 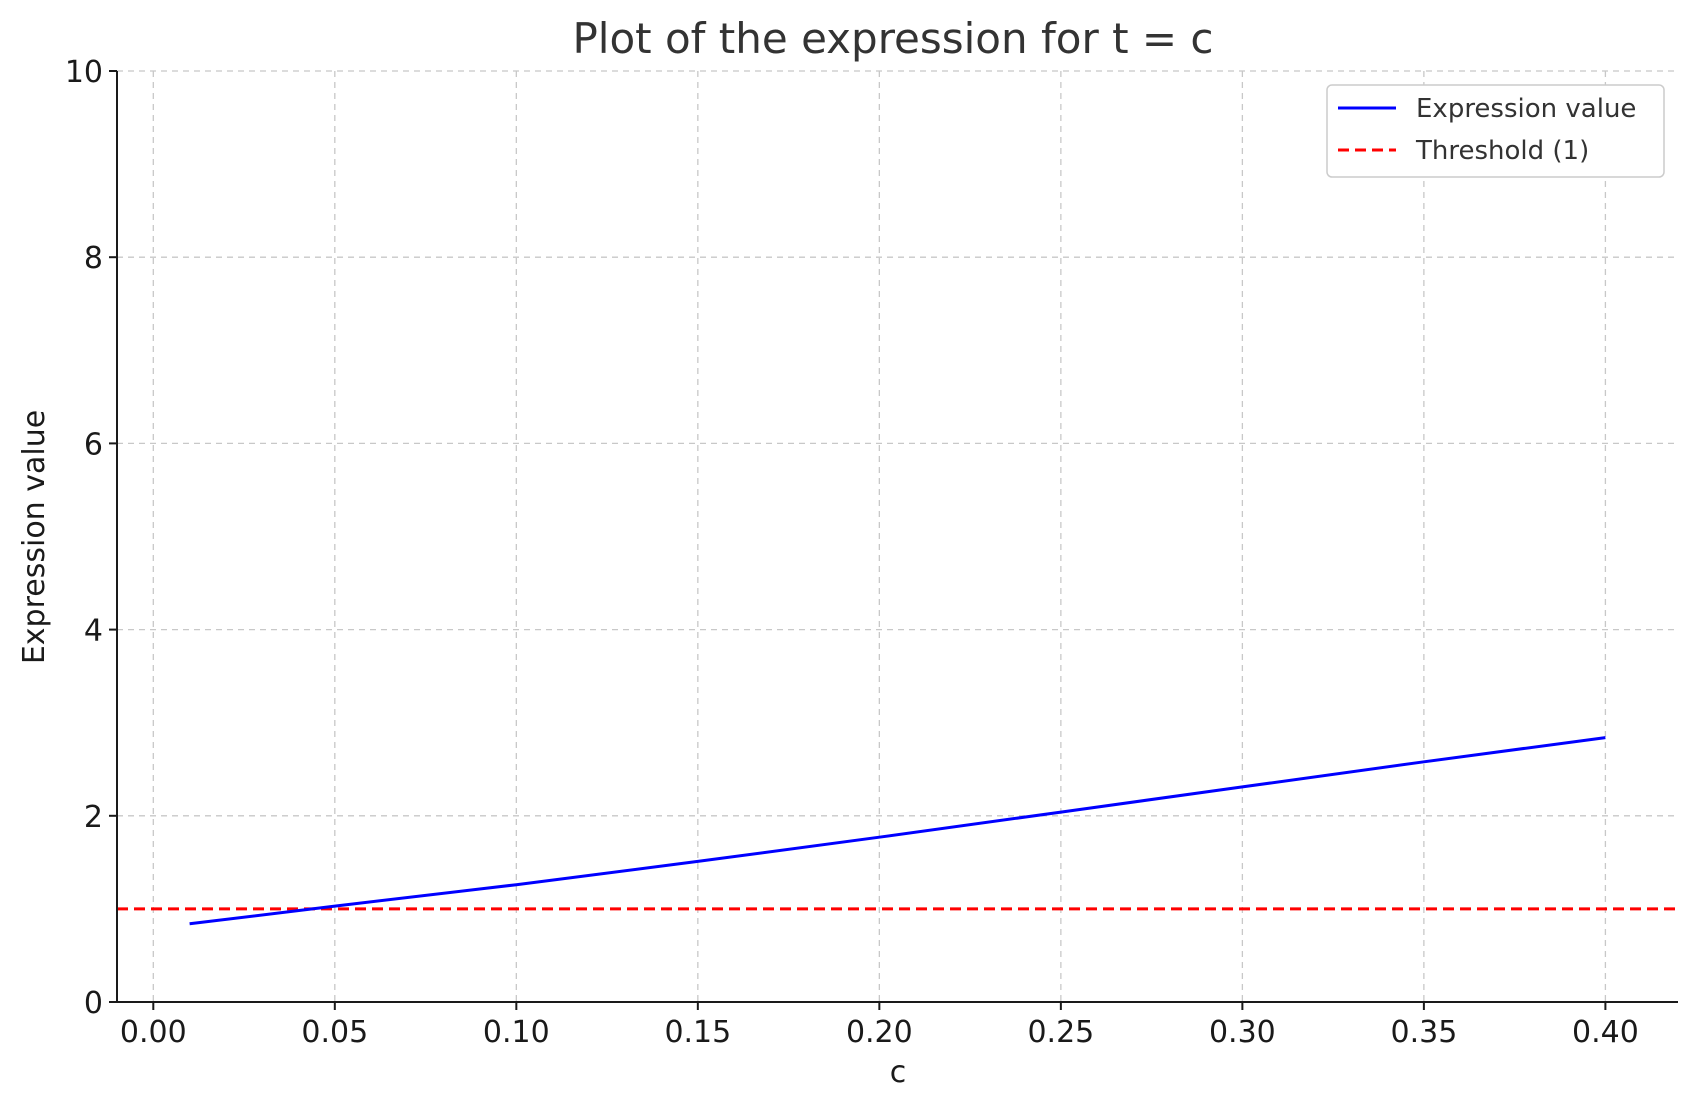 I want to click on y-ticks: 0 2 4 6 8 10, so click(x=91, y=538).